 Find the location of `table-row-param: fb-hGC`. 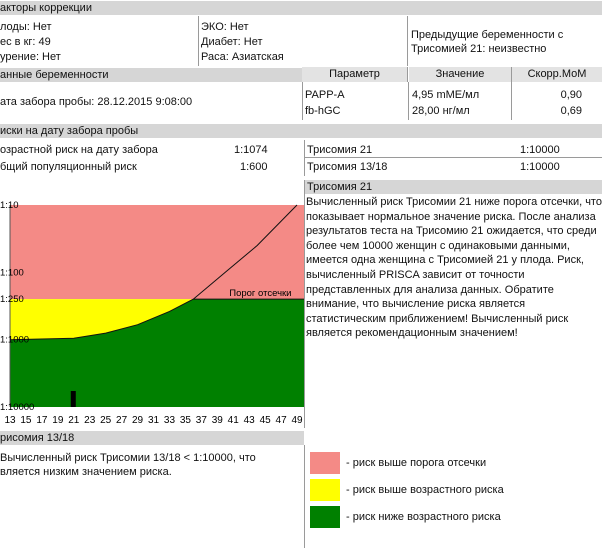

table-row-param: fb-hGC is located at coordinates (323, 111).